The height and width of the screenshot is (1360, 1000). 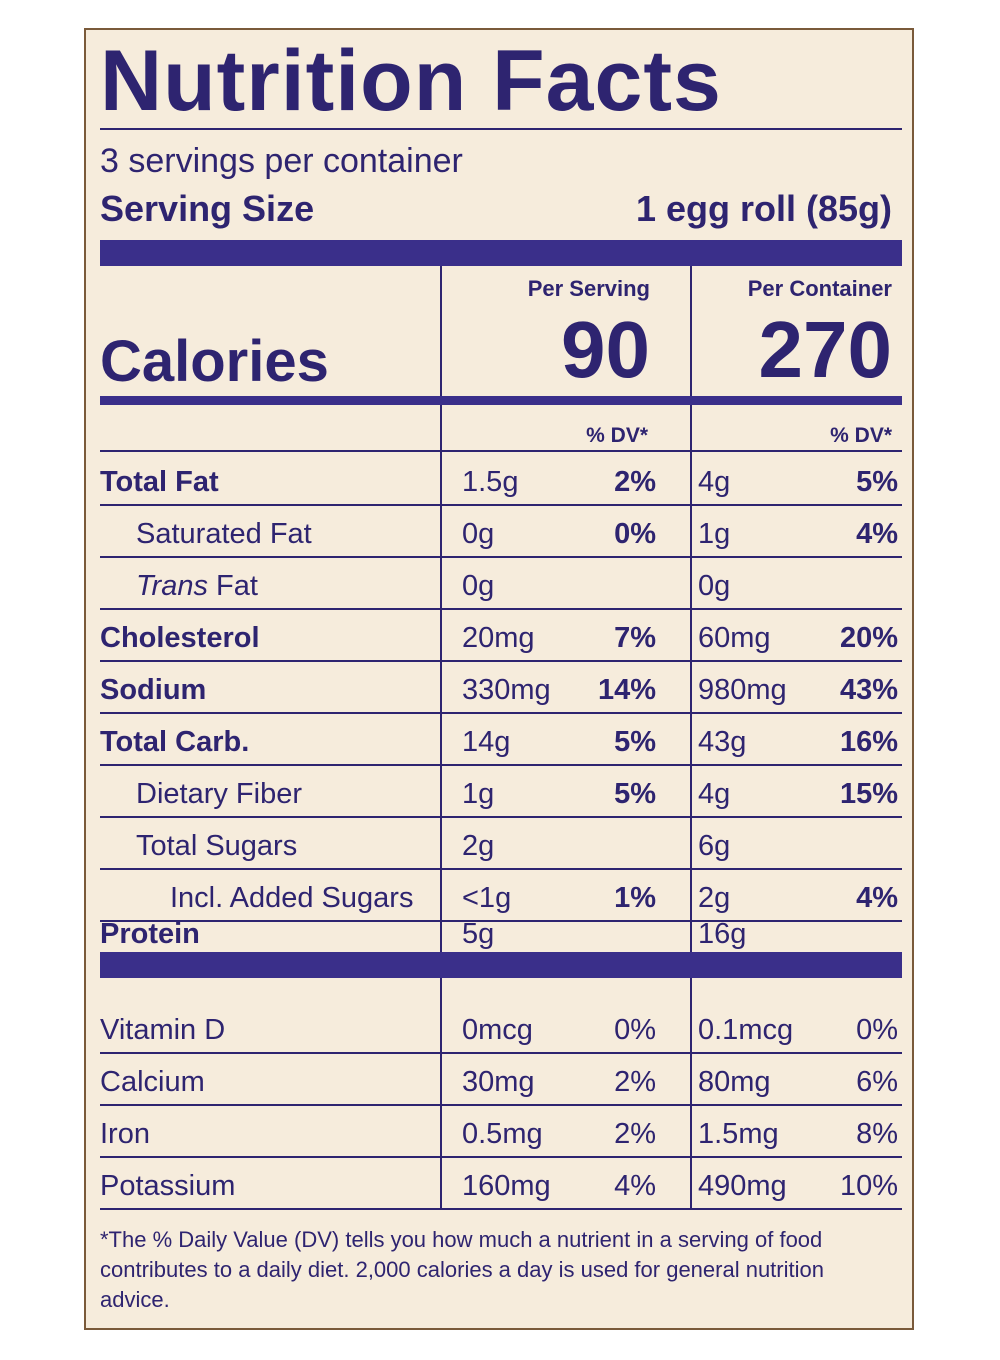 I want to click on nutrient-name: Sodium, so click(x=153, y=690).